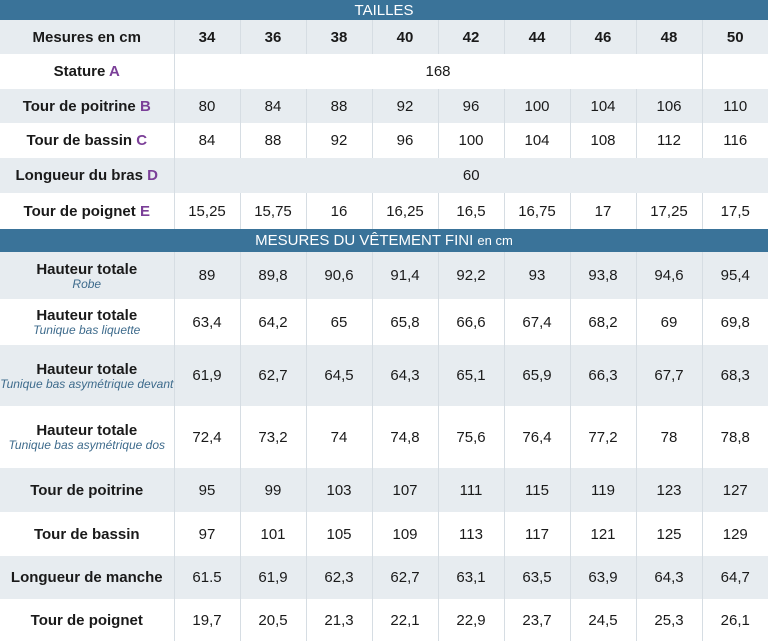  I want to click on measure-value: 116, so click(735, 140).